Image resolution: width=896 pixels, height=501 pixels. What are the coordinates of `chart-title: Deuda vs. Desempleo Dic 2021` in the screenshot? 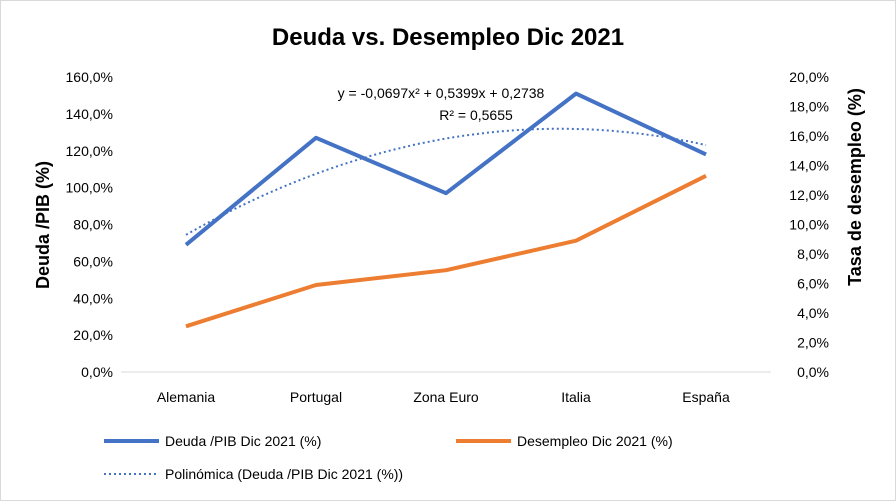 It's located at (448, 37).